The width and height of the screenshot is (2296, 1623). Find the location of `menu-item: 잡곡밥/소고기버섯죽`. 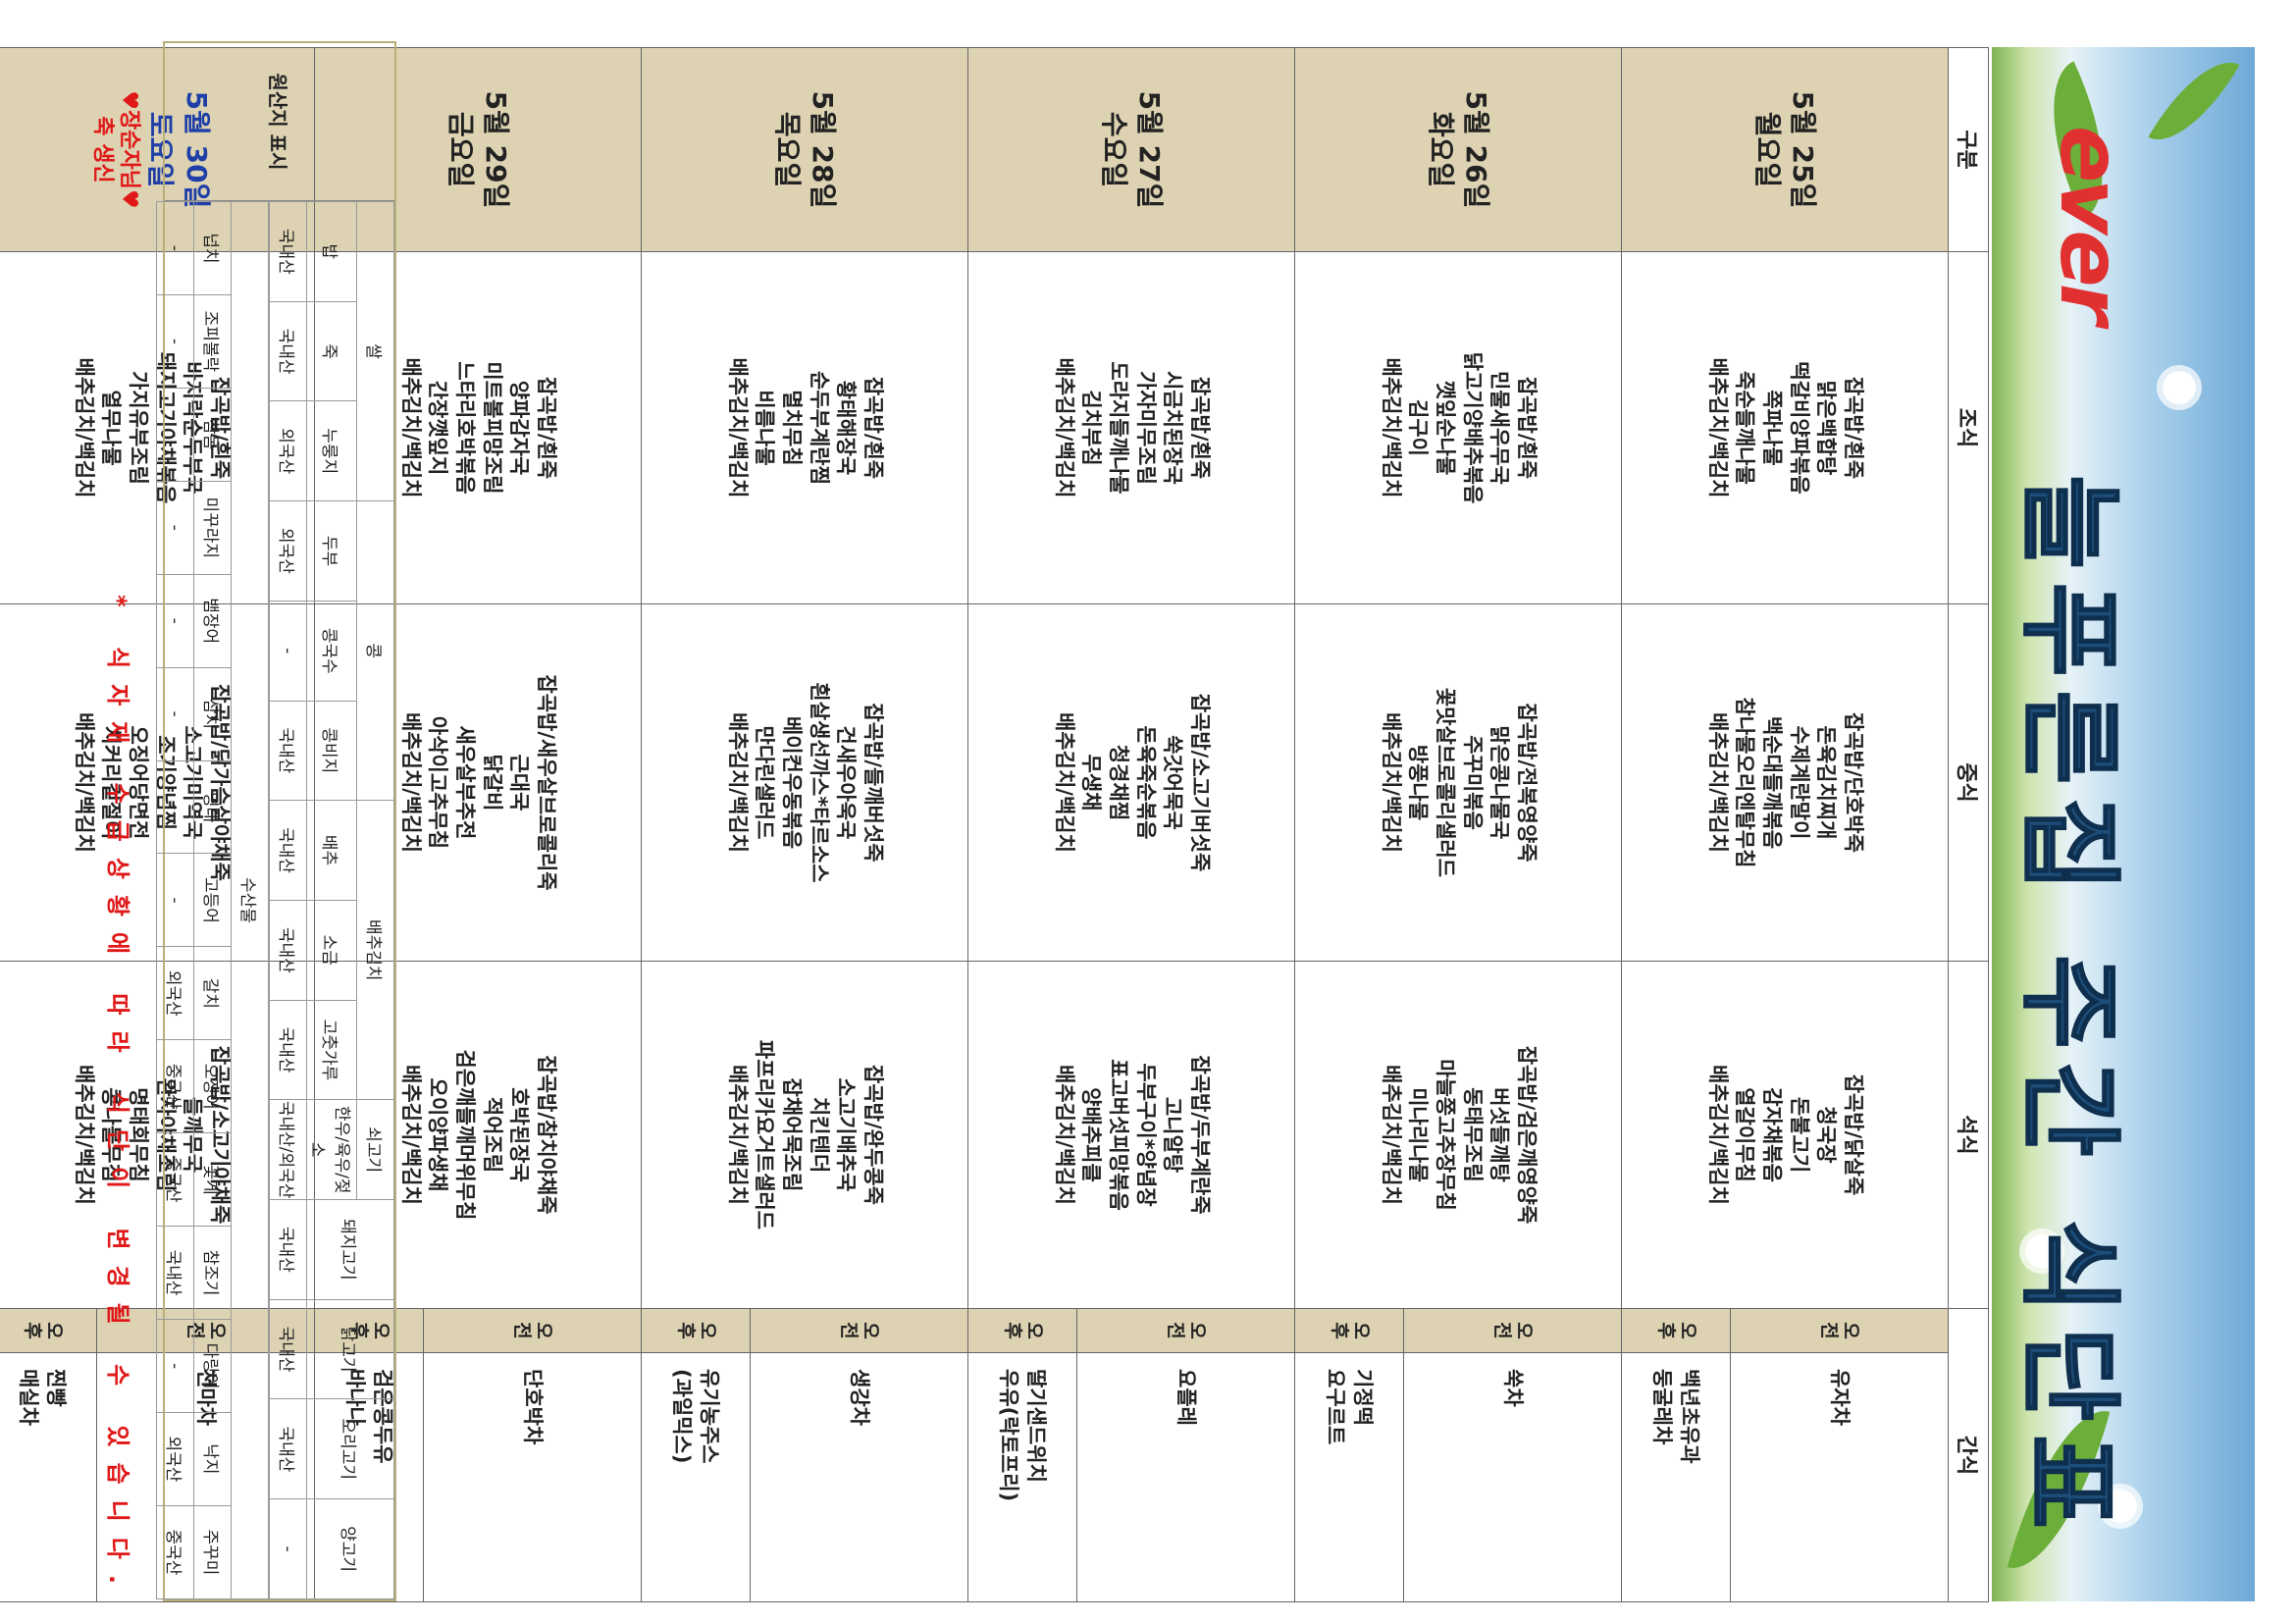

menu-item: 잡곡밥/소고기버섯죽 is located at coordinates (1200, 782).